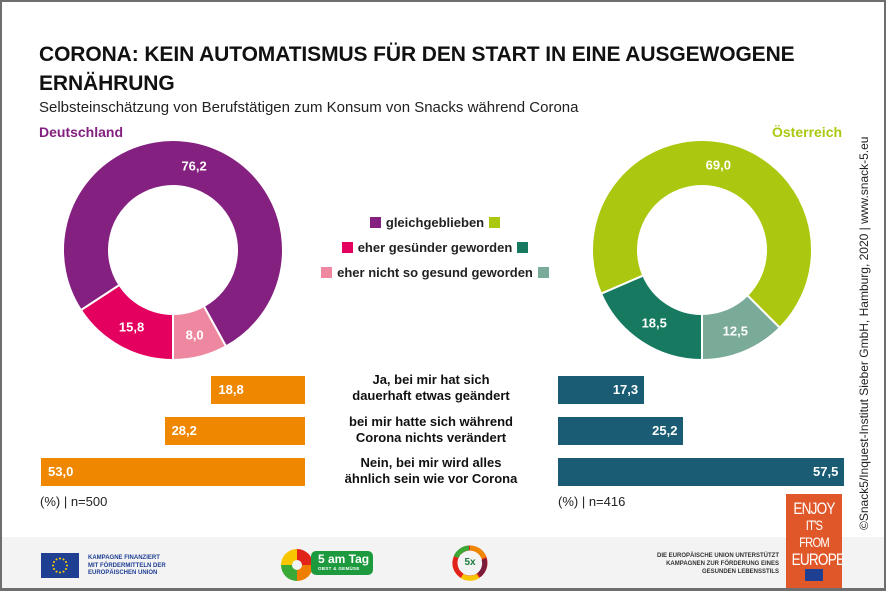  Describe the element at coordinates (297, 565) in the screenshot. I see `five-a-day-logo-icon` at that location.